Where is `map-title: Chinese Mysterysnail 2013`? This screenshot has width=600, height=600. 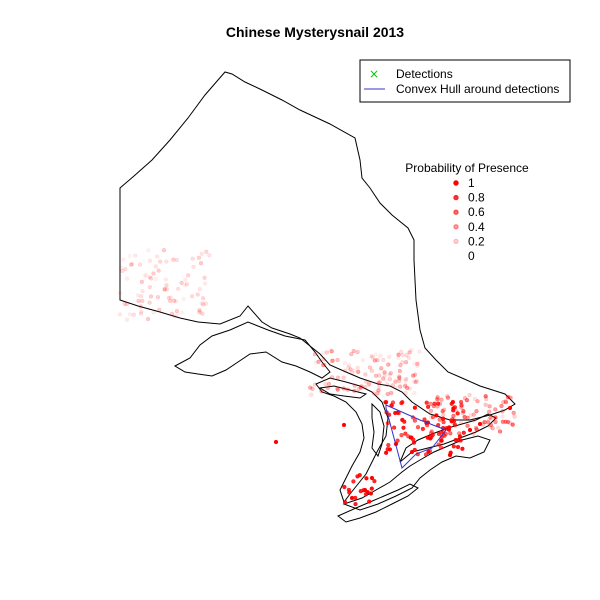
map-title: Chinese Mysterysnail 2013 is located at coordinates (315, 32).